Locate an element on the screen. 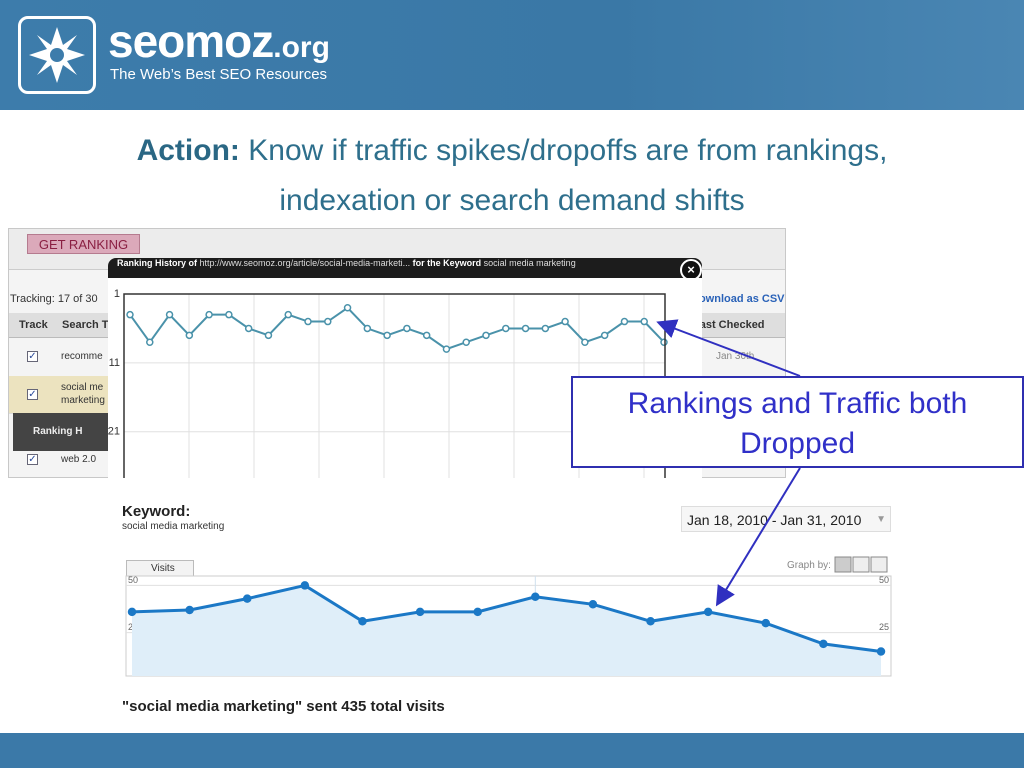  table-row: ✓ web 2.0 is located at coordinates (397, 464).